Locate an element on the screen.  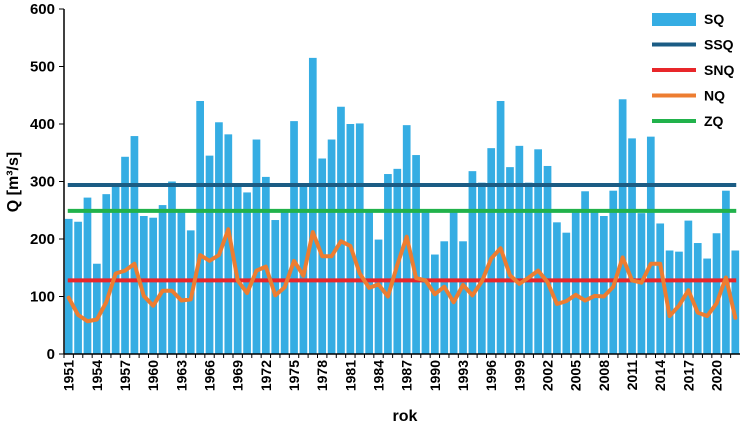
x-tick-label-1975: 1975 is located at coordinates (294, 375).